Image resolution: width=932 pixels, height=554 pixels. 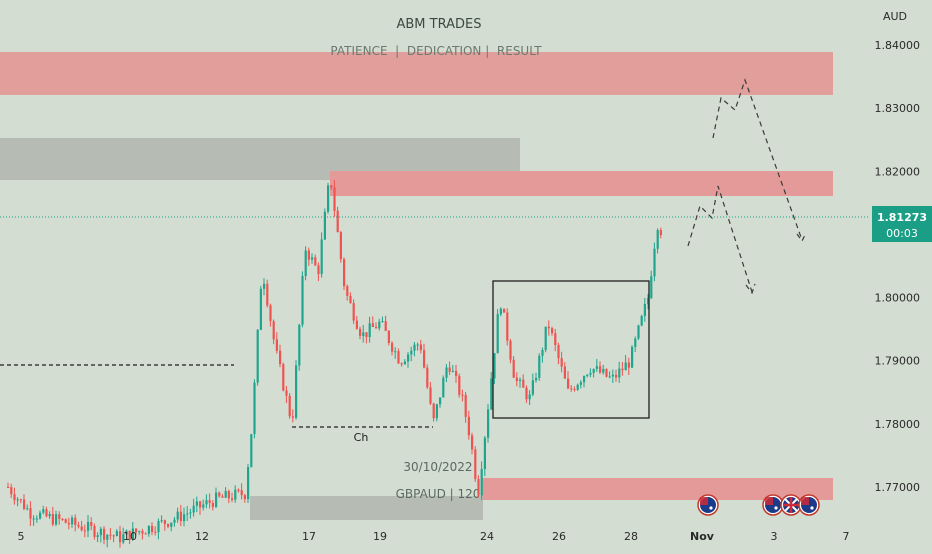 I want to click on time-tick-label: 17, so click(x=309, y=536).